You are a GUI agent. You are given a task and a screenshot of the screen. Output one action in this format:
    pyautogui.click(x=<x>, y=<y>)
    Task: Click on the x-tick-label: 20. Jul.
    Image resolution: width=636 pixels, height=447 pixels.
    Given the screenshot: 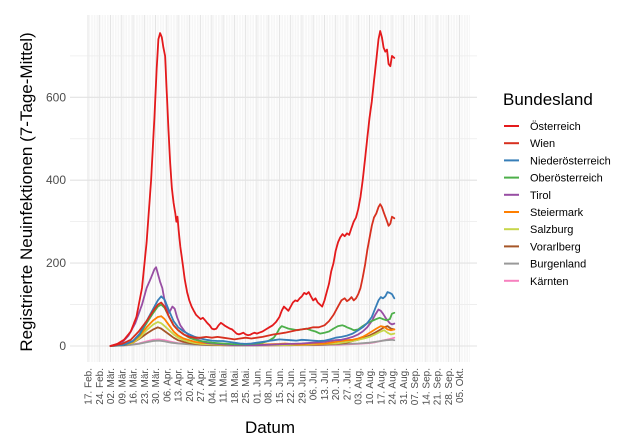 What is the action you would take?
    pyautogui.click(x=336, y=384)
    